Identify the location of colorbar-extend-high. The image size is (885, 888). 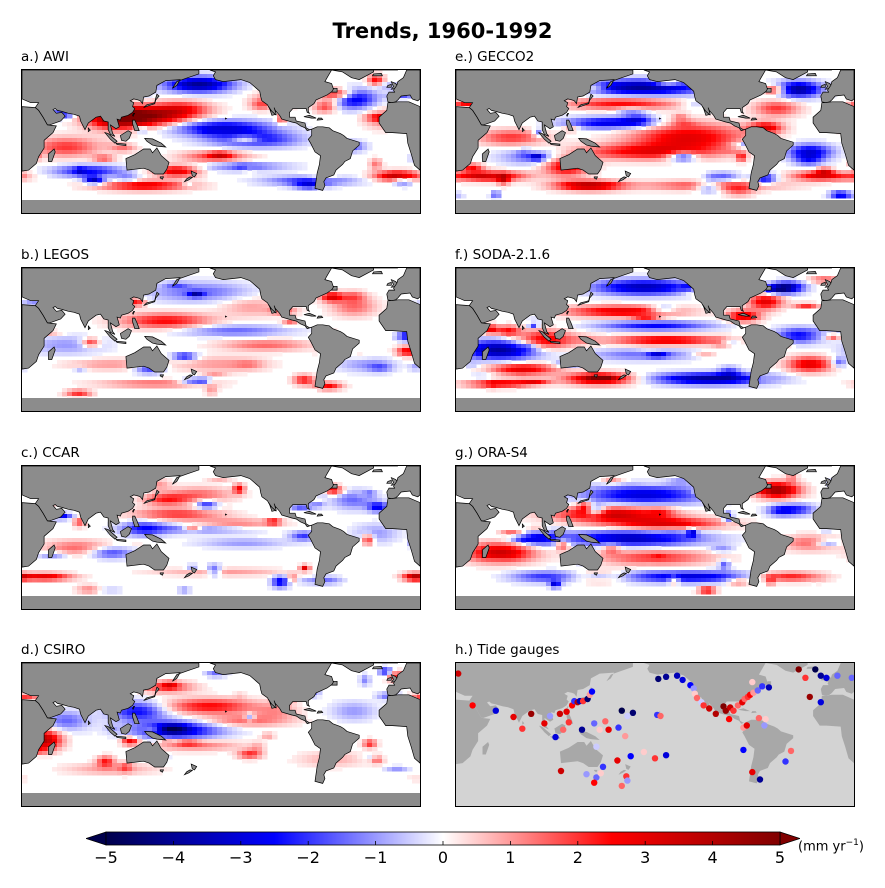
(790, 838).